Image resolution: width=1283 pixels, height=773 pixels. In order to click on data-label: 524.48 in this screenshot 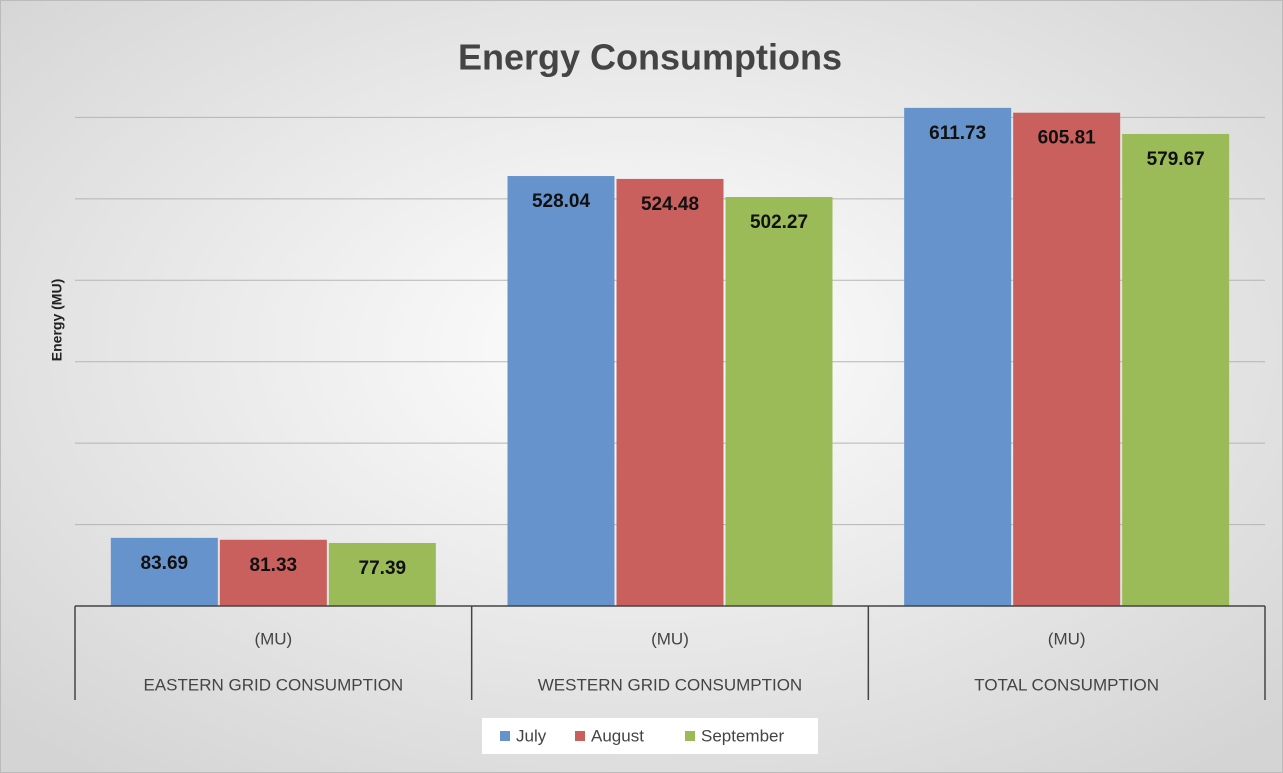, I will do `click(670, 204)`.